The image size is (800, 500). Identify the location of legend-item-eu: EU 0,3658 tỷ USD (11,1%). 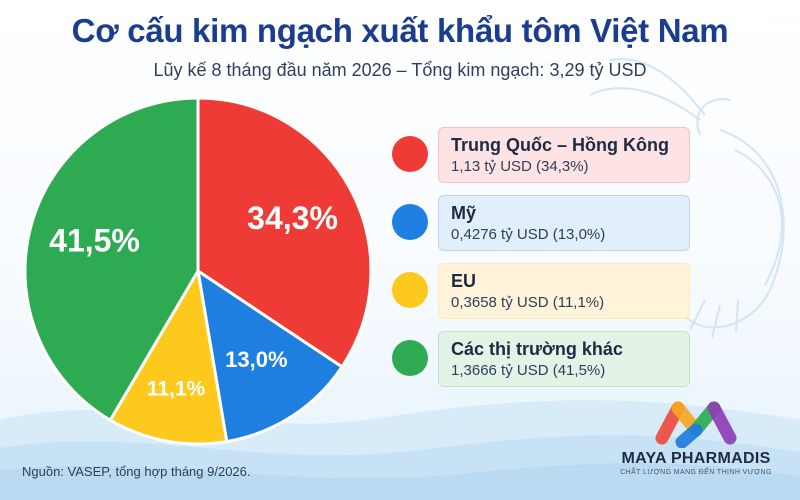
(547, 292).